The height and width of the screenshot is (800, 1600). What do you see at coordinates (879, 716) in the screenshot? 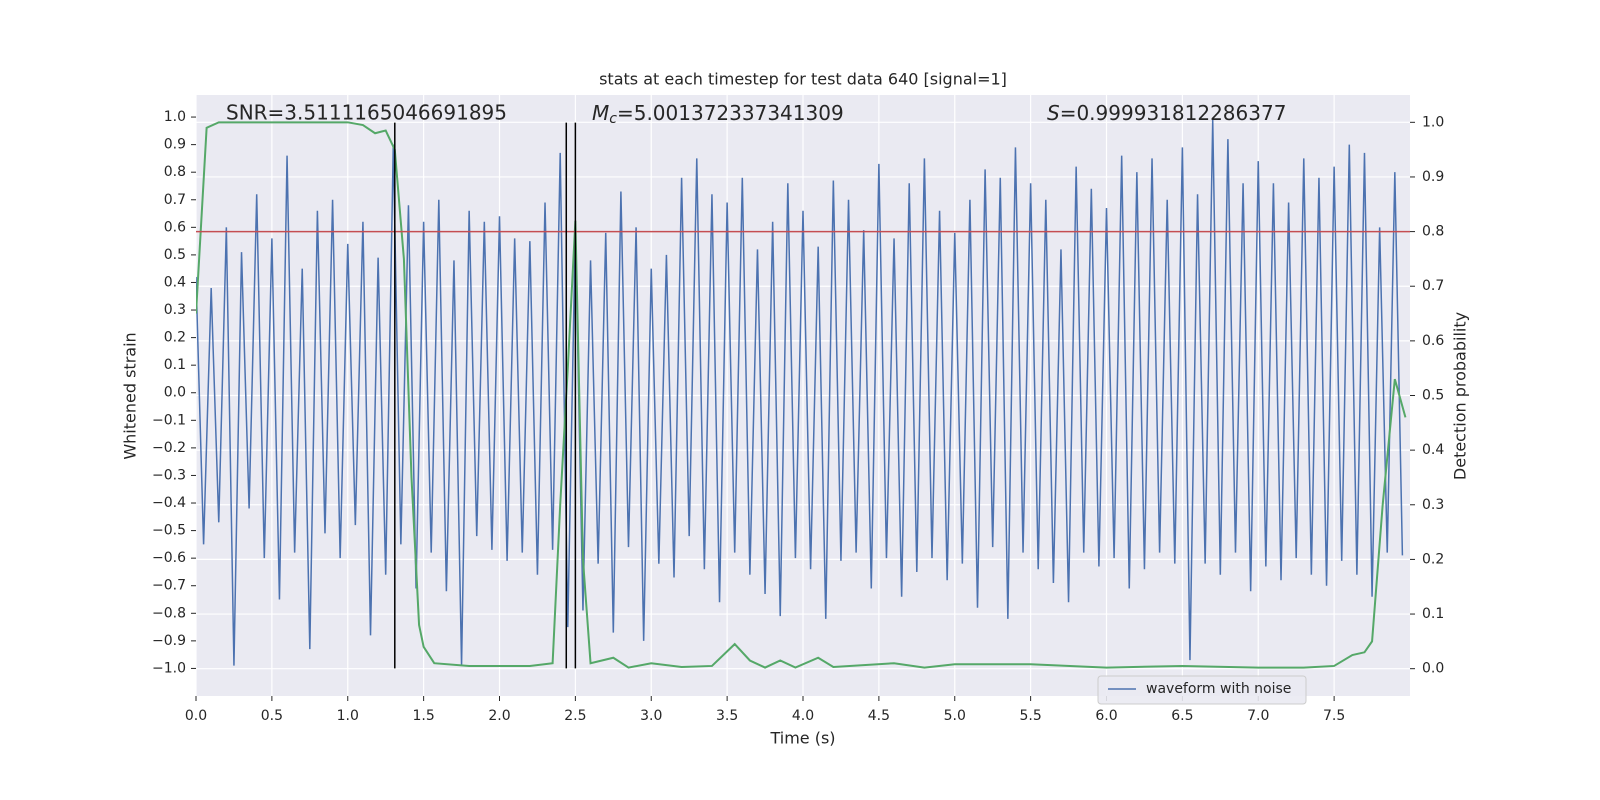
I see `x-tick-label: 4.5` at bounding box center [879, 716].